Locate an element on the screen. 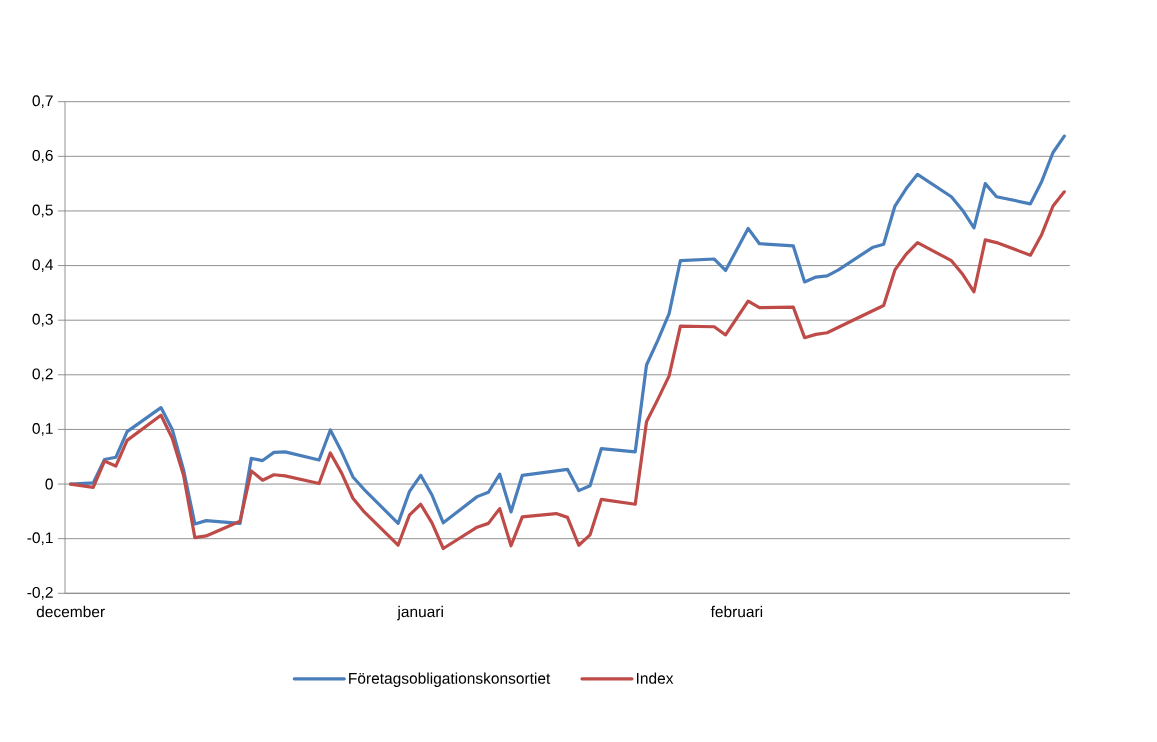 The height and width of the screenshot is (742, 1157). y-tick-label: 0,4 is located at coordinates (43, 265).